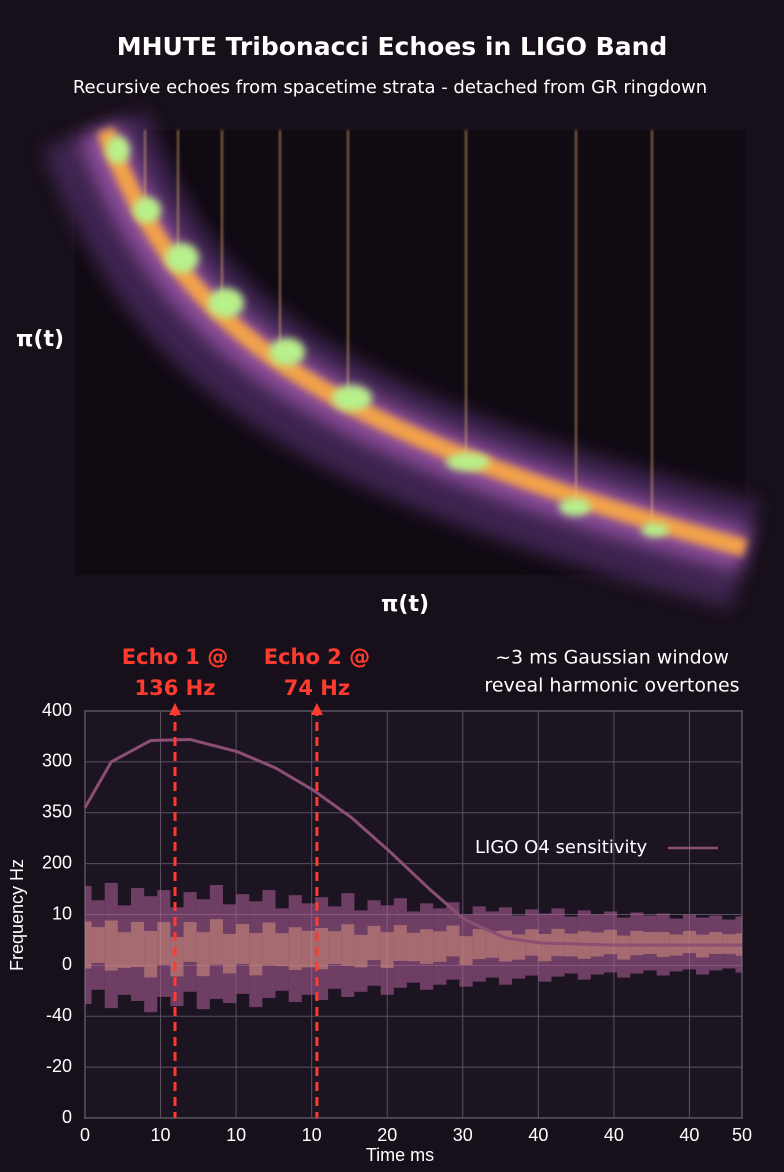  What do you see at coordinates (612, 658) in the screenshot?
I see `note: ~3 ms Gaussian window` at bounding box center [612, 658].